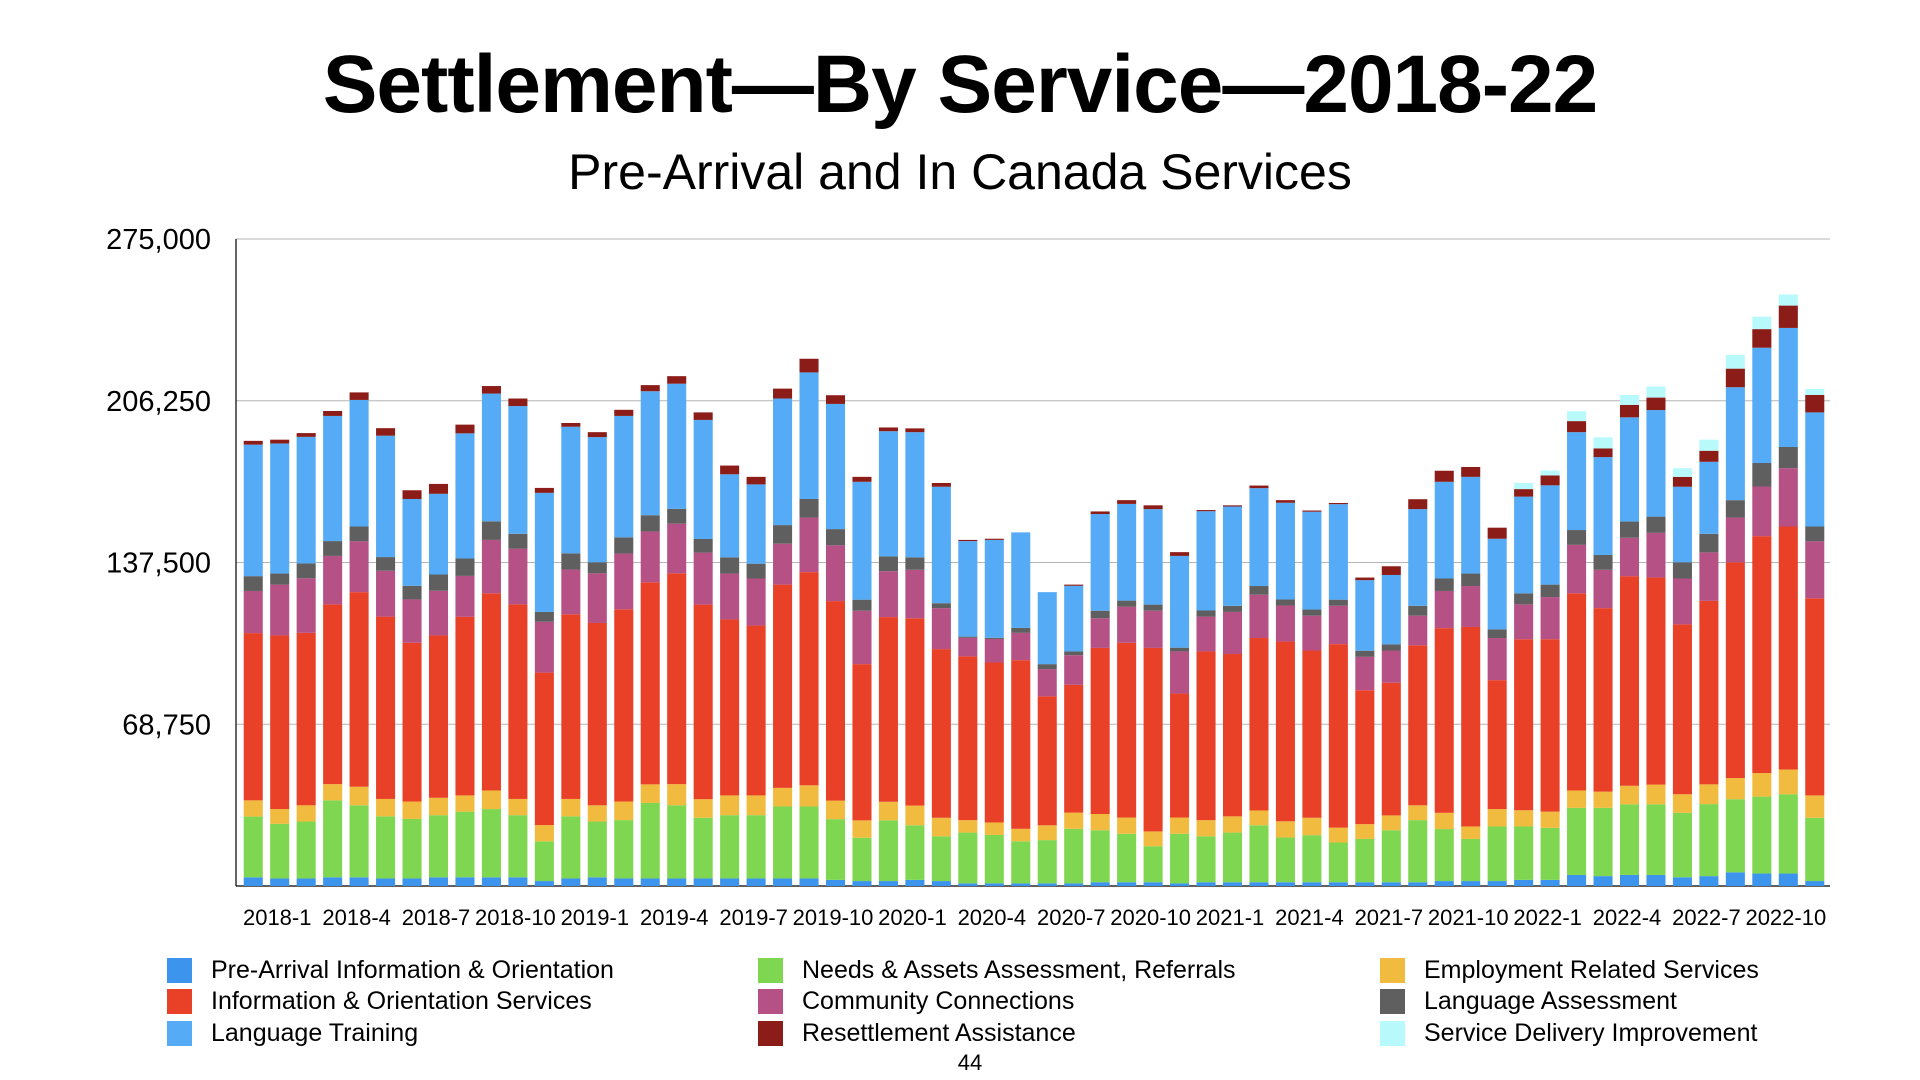 The image size is (1920, 1080). Describe the element at coordinates (674, 917) in the screenshot. I see `x-tick-label: 2019-4` at that location.